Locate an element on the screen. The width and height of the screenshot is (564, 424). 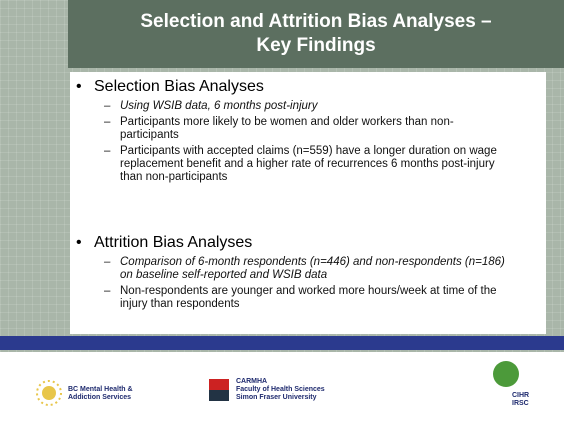
logo-text: BC Mental Health & is located at coordinates (100, 389).